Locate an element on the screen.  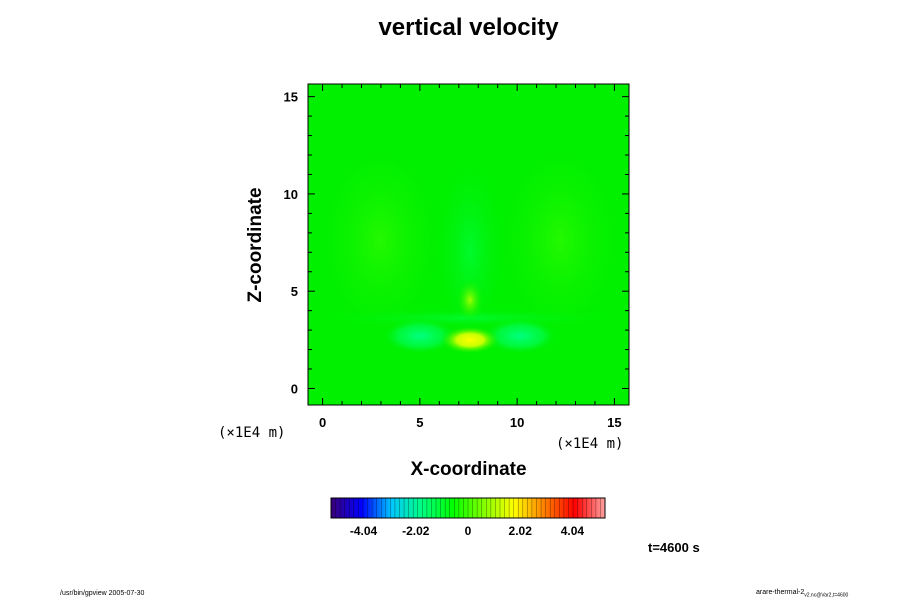
downdraft-core-upper is located at coordinates (470, 250).